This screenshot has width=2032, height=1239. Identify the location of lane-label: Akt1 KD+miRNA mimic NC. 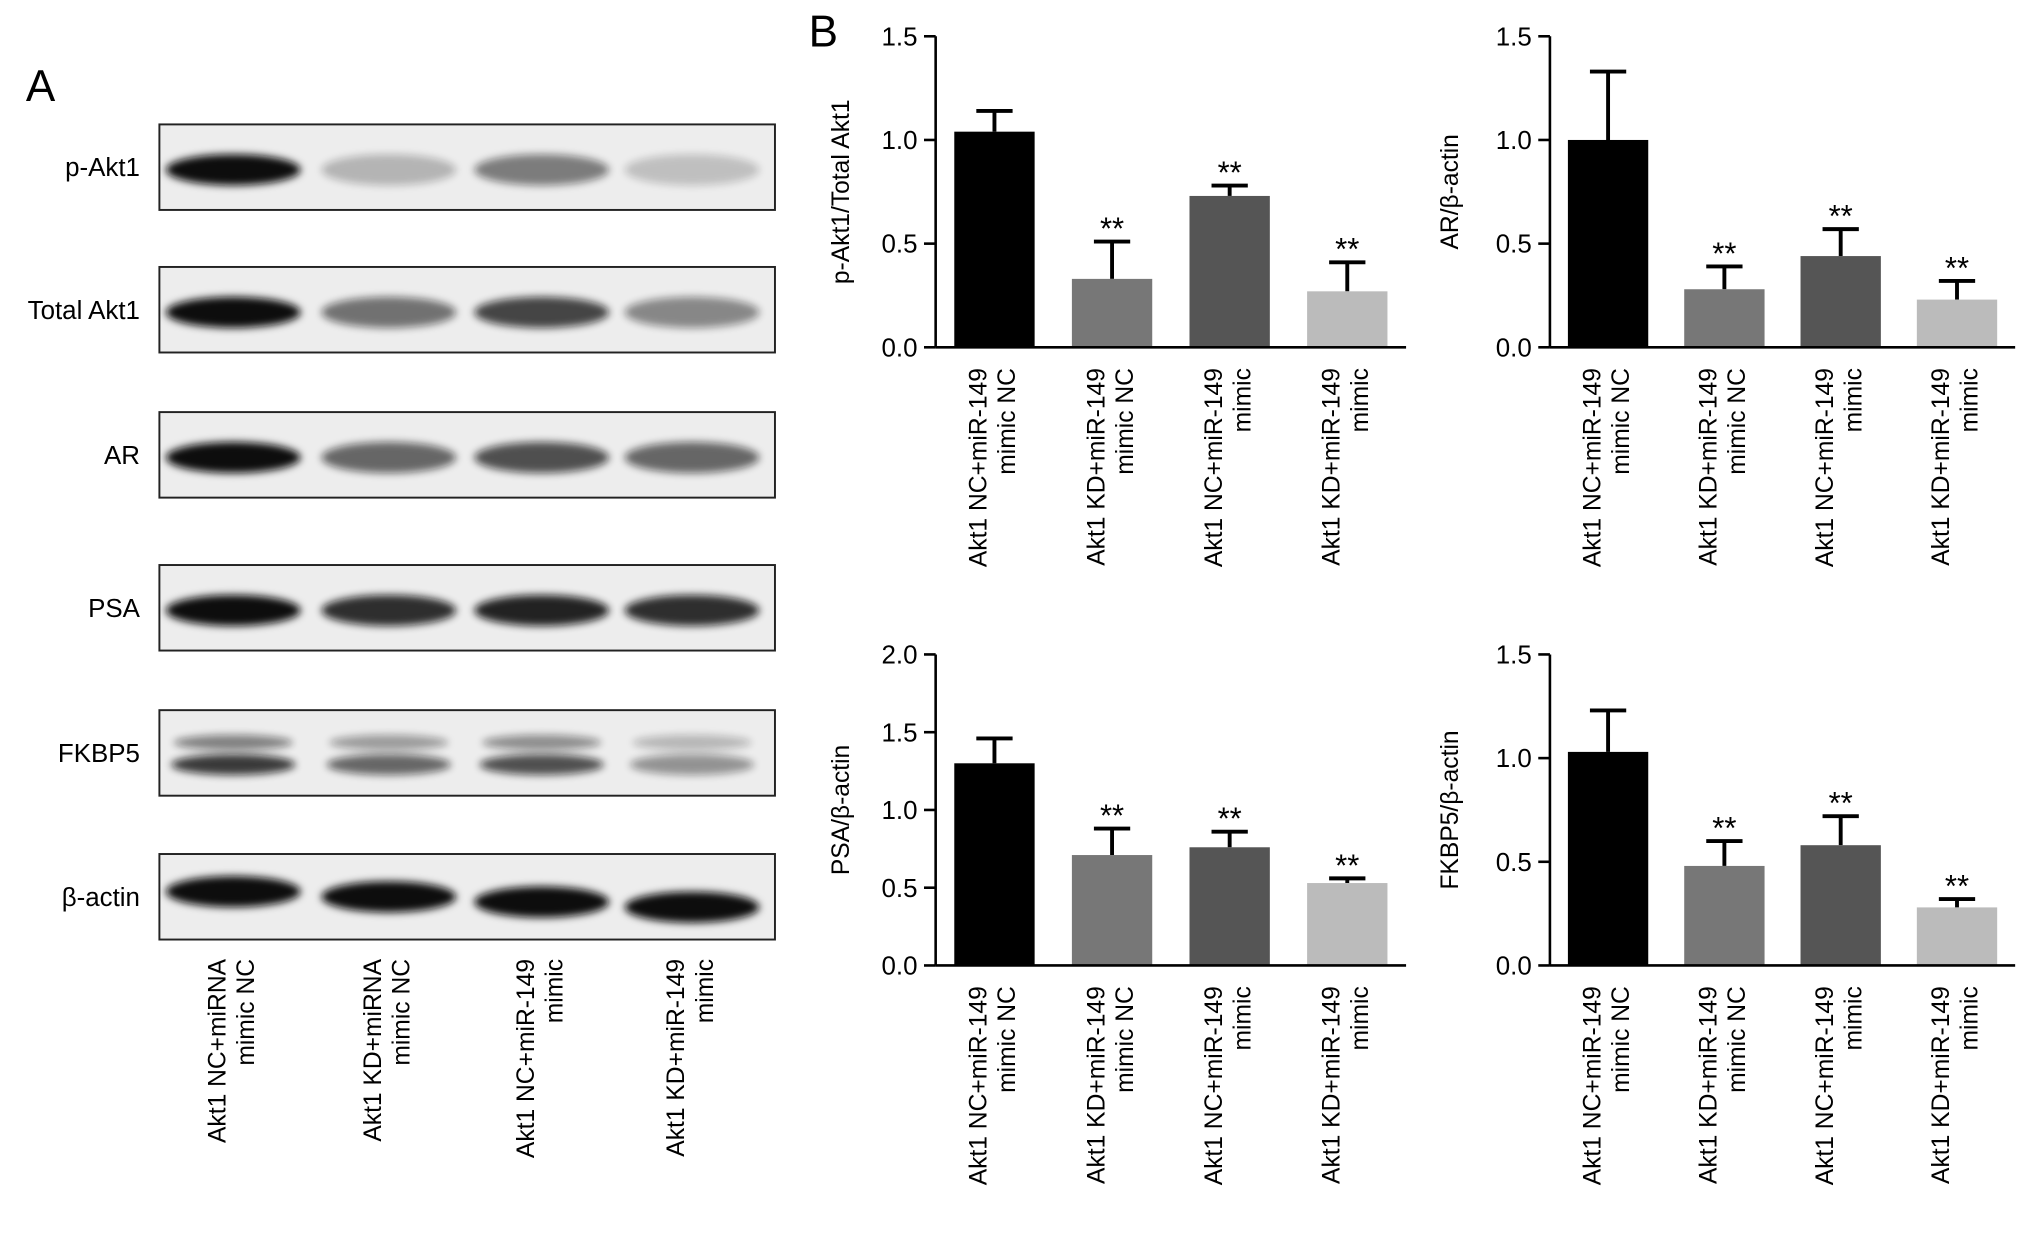
(388, 1050).